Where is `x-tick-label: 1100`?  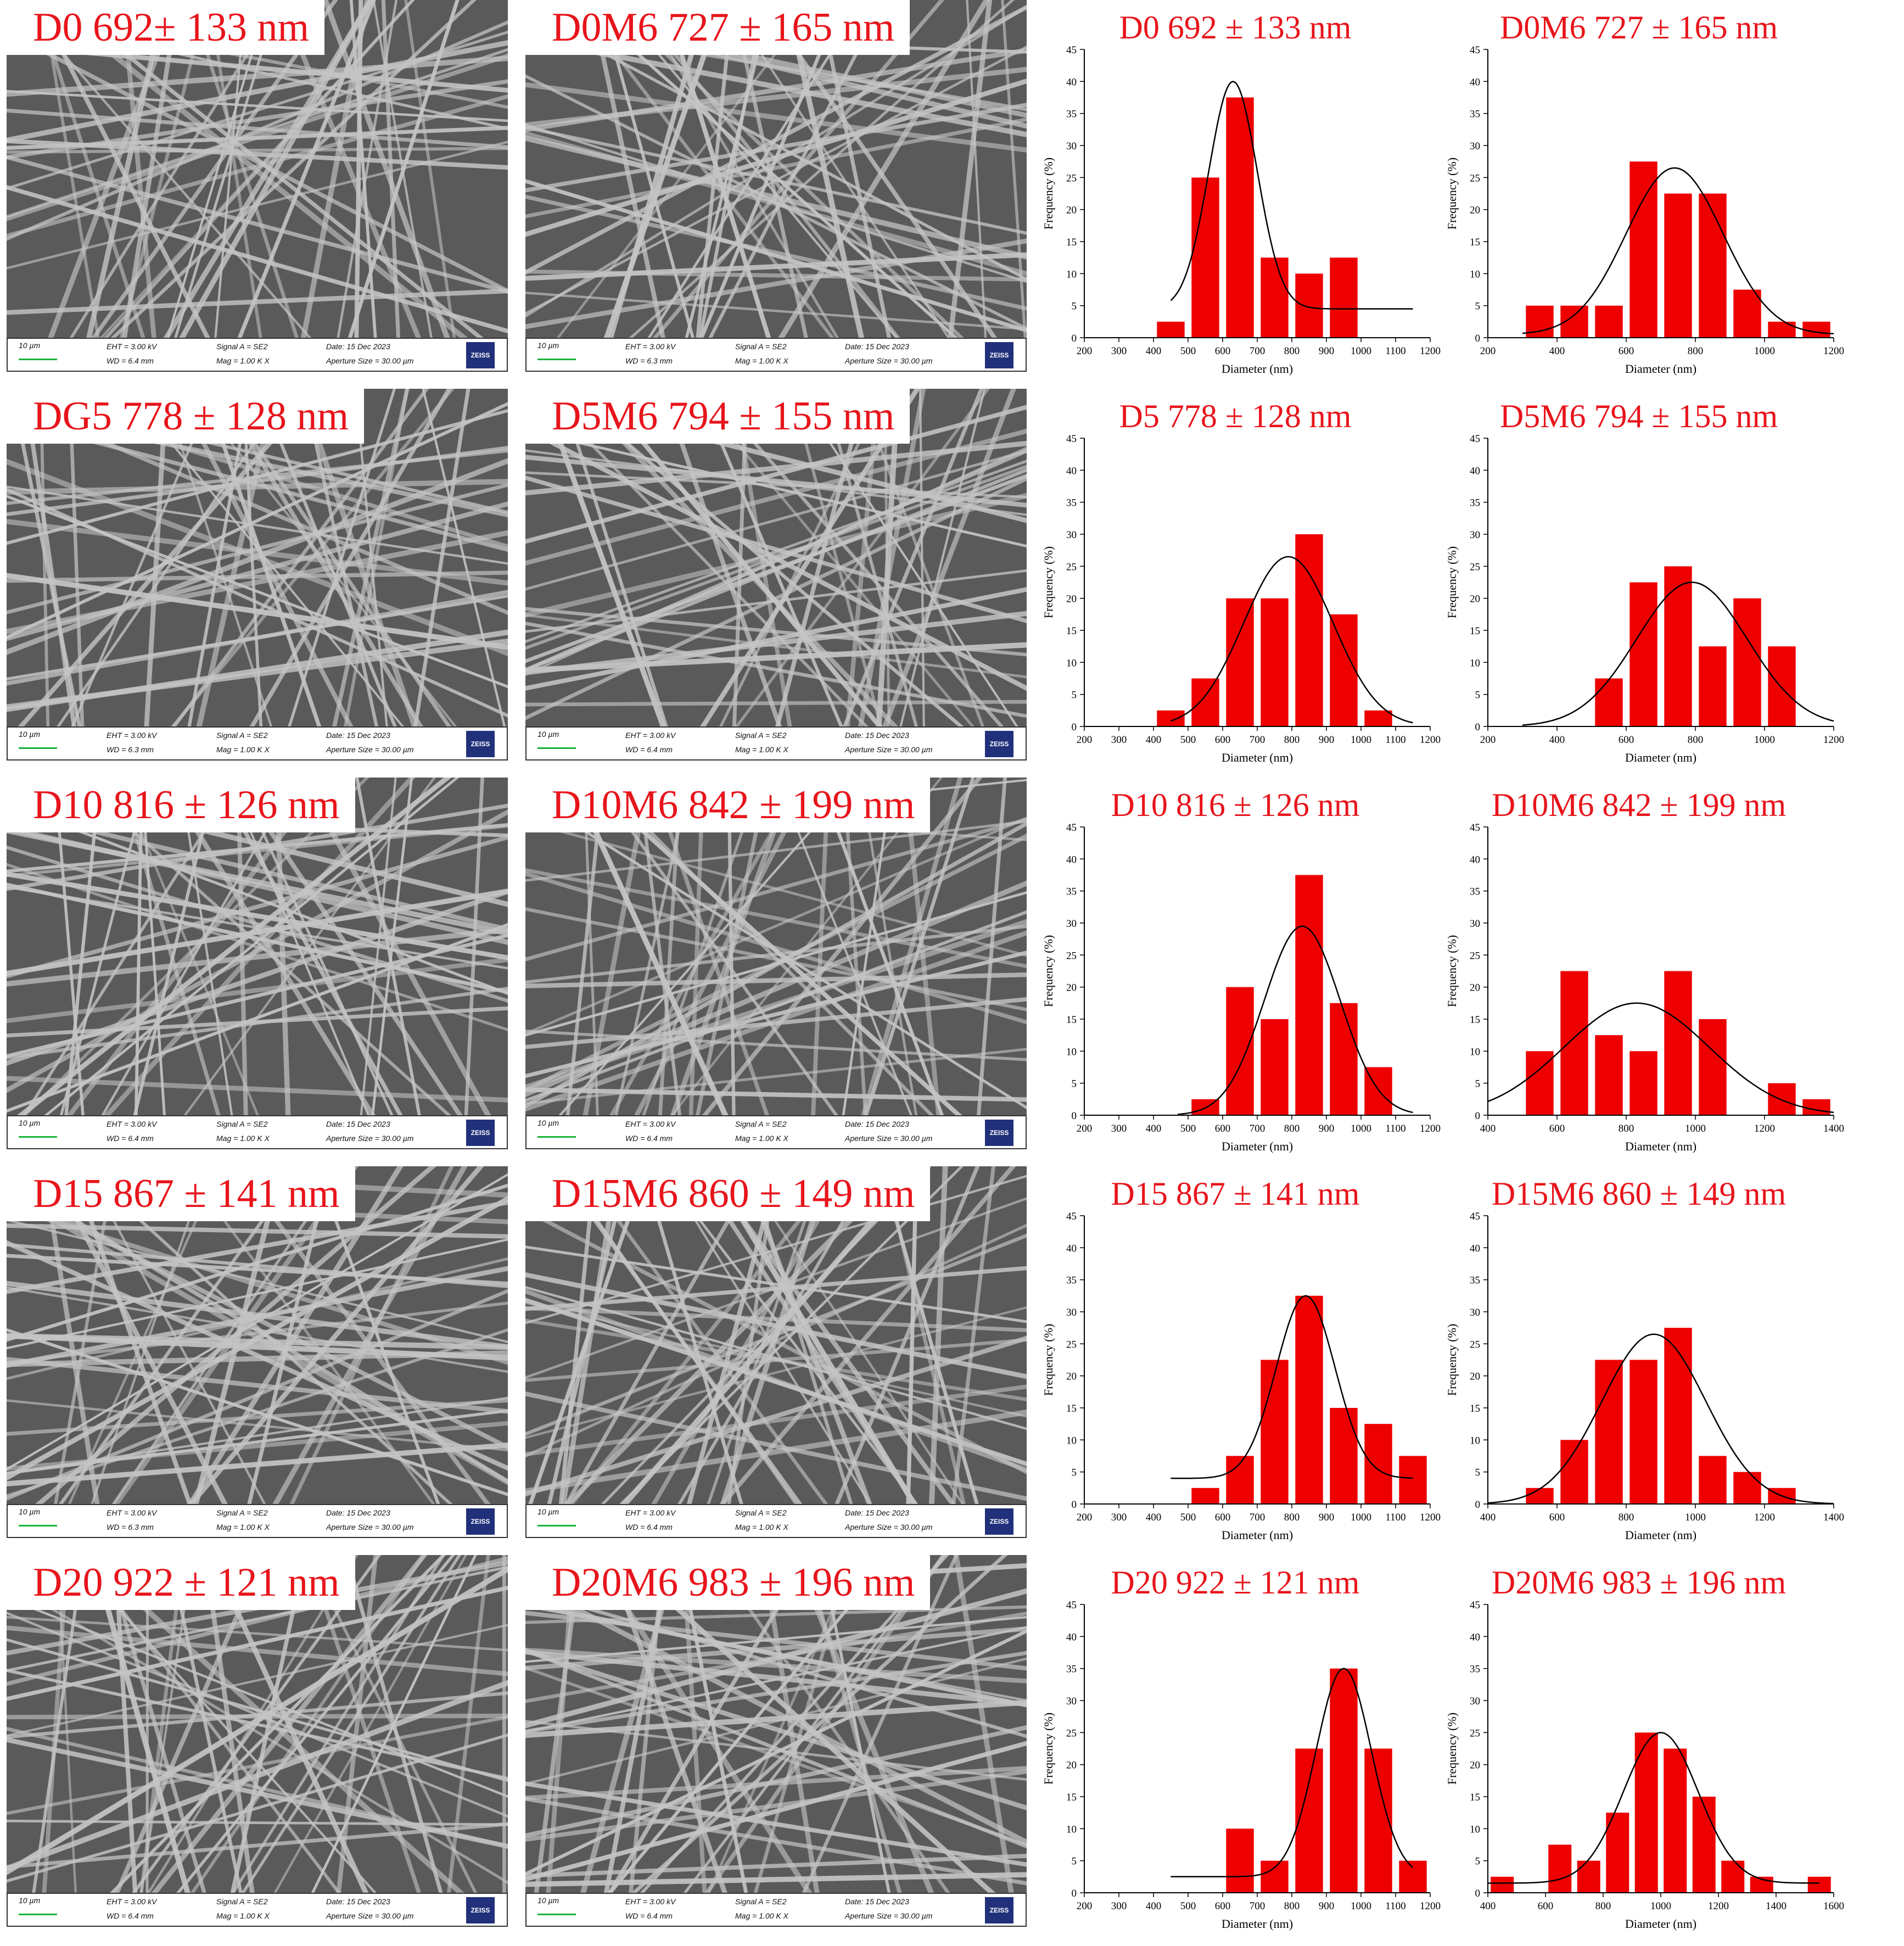 x-tick-label: 1100 is located at coordinates (1395, 740).